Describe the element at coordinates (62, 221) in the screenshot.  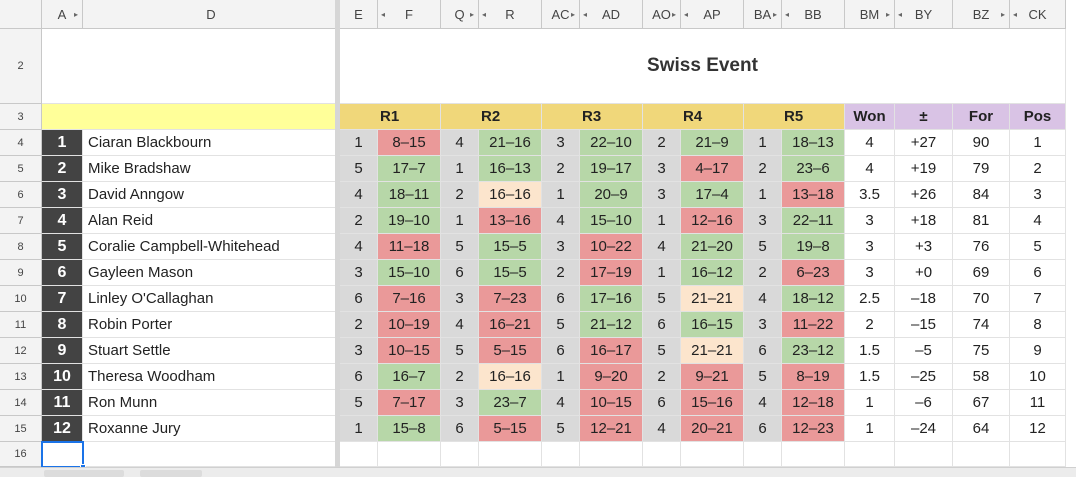
I see `player-number: 4` at that location.